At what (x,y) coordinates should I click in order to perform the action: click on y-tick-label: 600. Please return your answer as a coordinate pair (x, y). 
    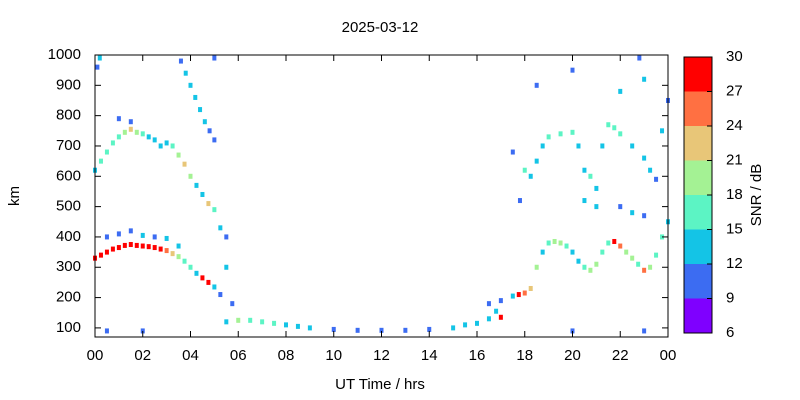
    Looking at the image, I should click on (68, 175).